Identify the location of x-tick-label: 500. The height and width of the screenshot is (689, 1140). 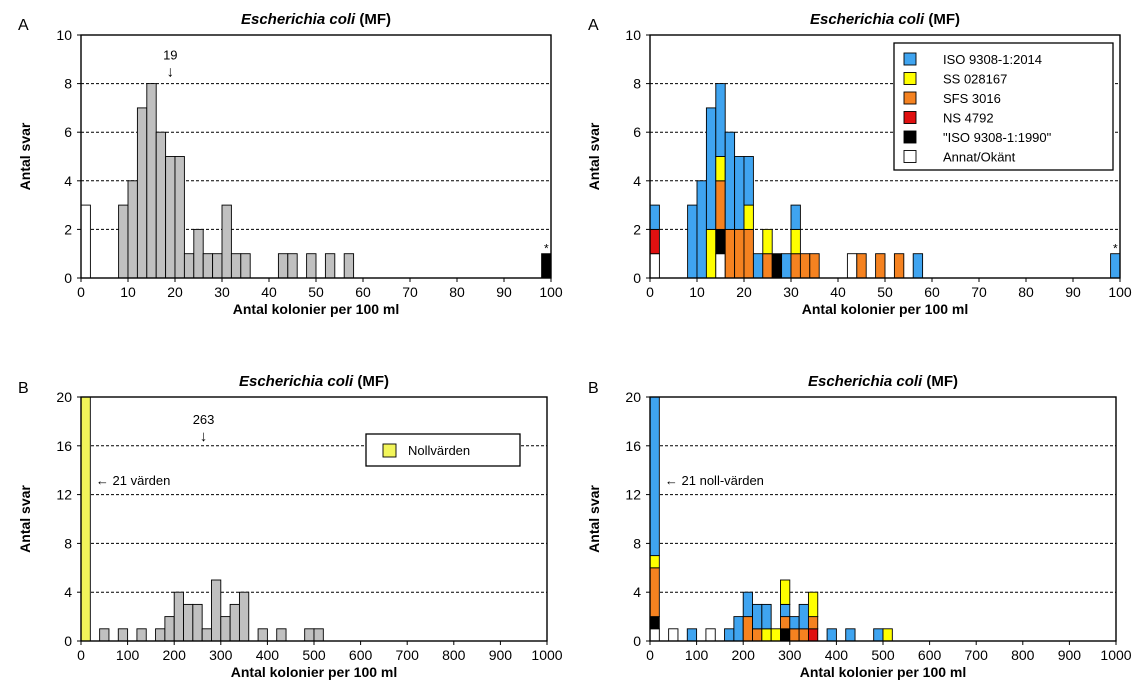
(883, 655).